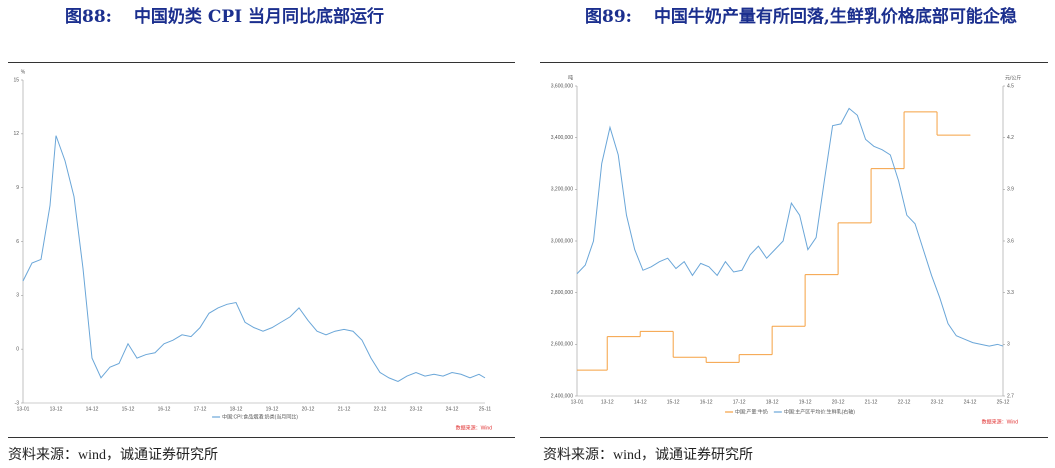  Describe the element at coordinates (608, 17) in the screenshot. I see `figure-label: 图89:` at that location.